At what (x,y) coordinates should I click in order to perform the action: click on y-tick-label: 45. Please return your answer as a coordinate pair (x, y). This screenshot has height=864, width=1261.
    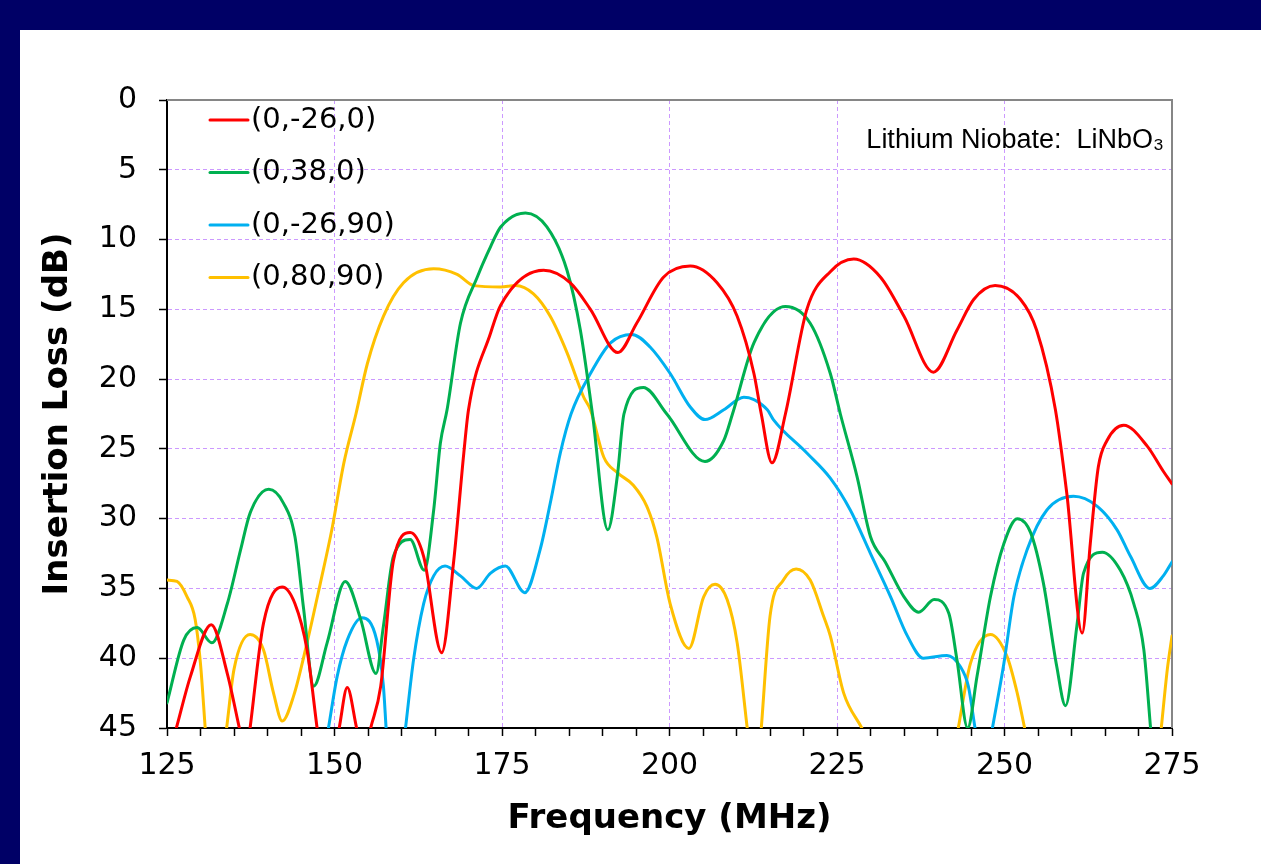
    Looking at the image, I should click on (117, 725).